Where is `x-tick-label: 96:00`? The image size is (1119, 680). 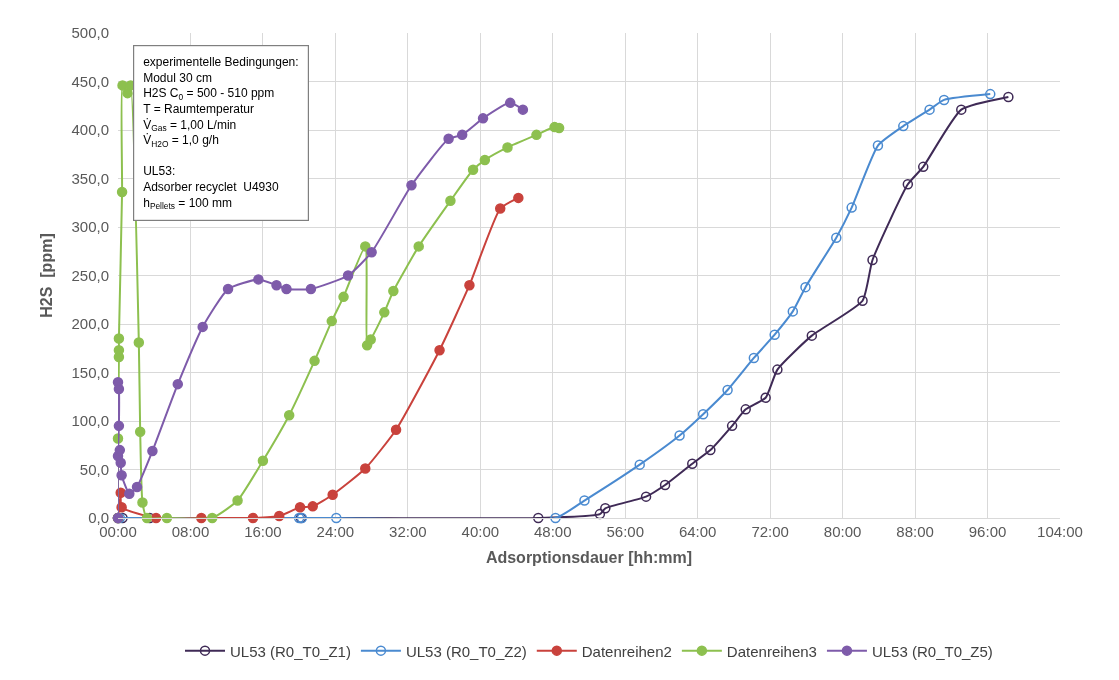 x-tick-label: 96:00 is located at coordinates (987, 531).